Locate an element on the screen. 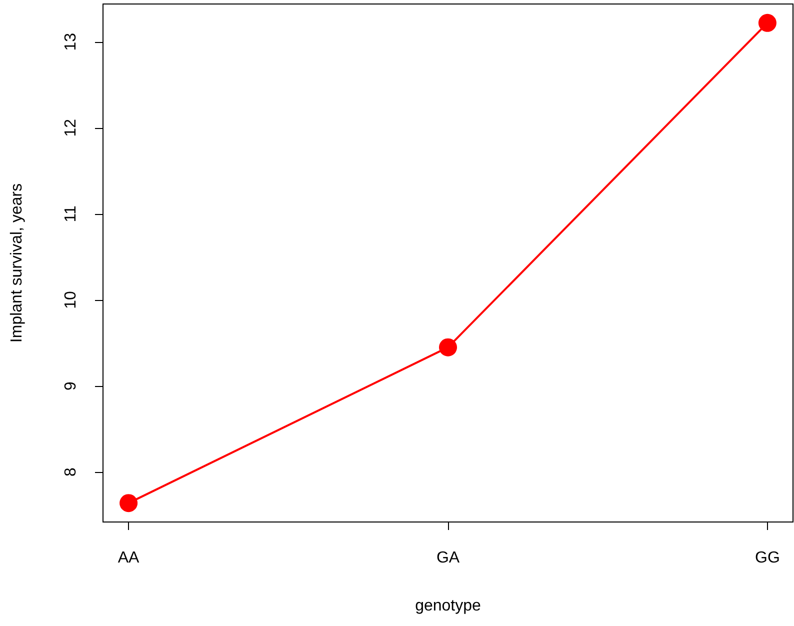  y-tick-label: 12 is located at coordinates (71, 127).